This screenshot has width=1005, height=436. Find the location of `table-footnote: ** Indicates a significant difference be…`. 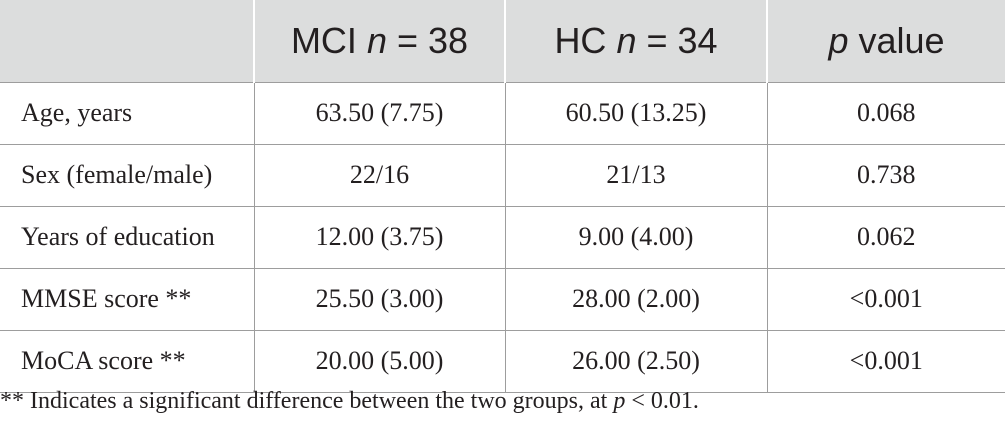

table-footnote: ** Indicates a significant difference be… is located at coordinates (349, 401).